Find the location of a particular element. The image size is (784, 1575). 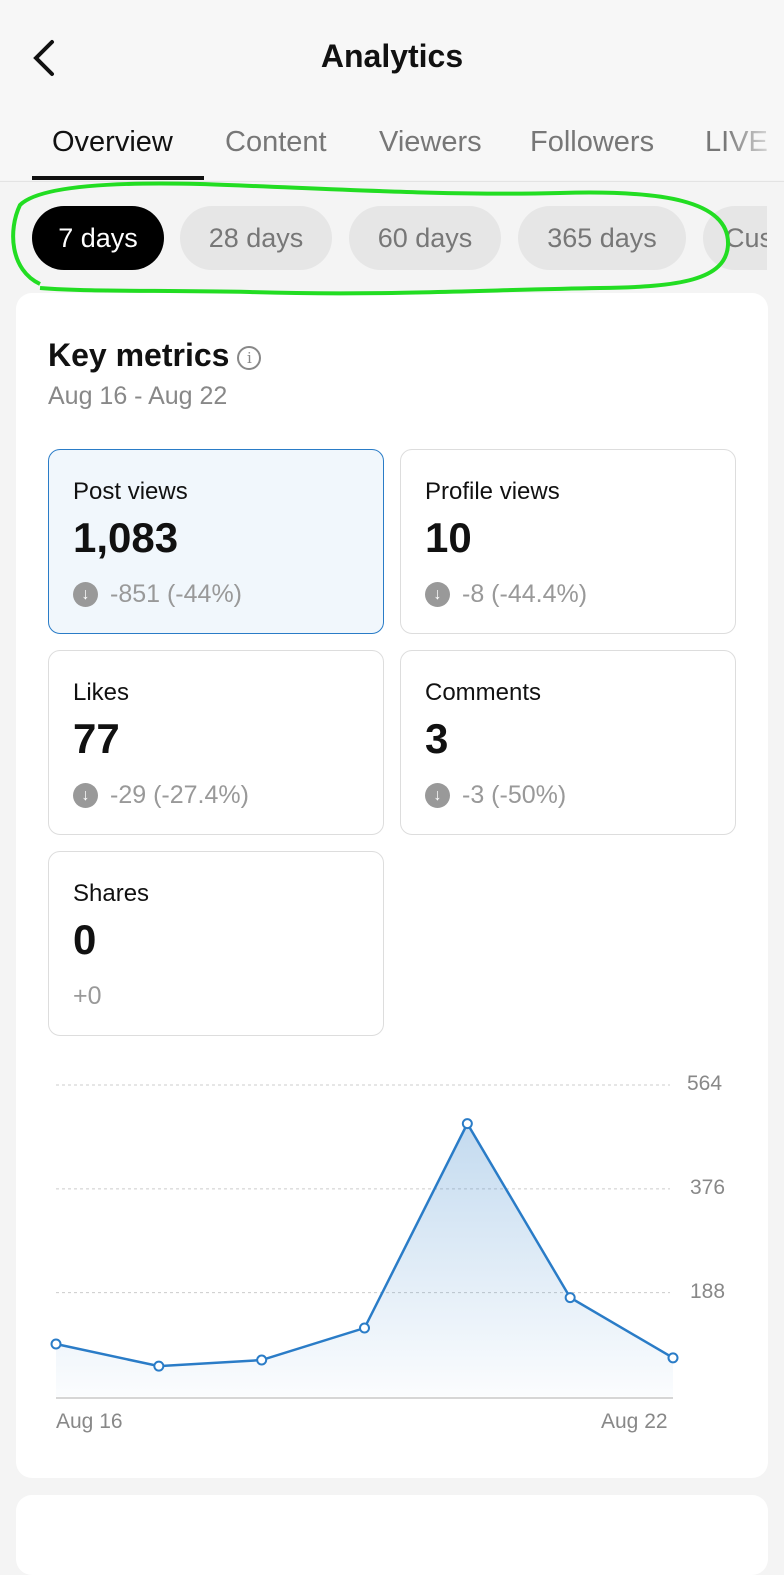

key-metrics-title: Key metrics i is located at coordinates (155, 355).